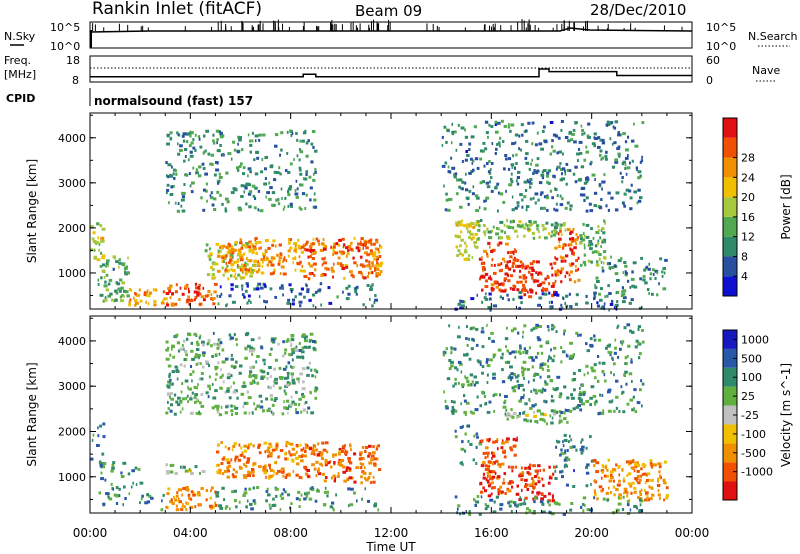  What do you see at coordinates (730, 339) in the screenshot?
I see `velocity-panel-colorbar-segment` at bounding box center [730, 339].